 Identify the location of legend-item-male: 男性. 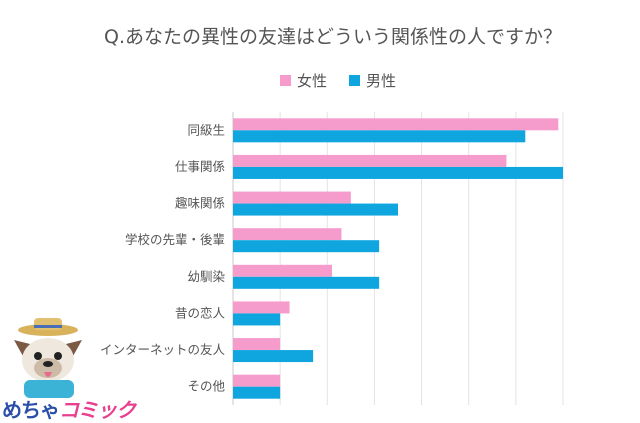
(372, 80).